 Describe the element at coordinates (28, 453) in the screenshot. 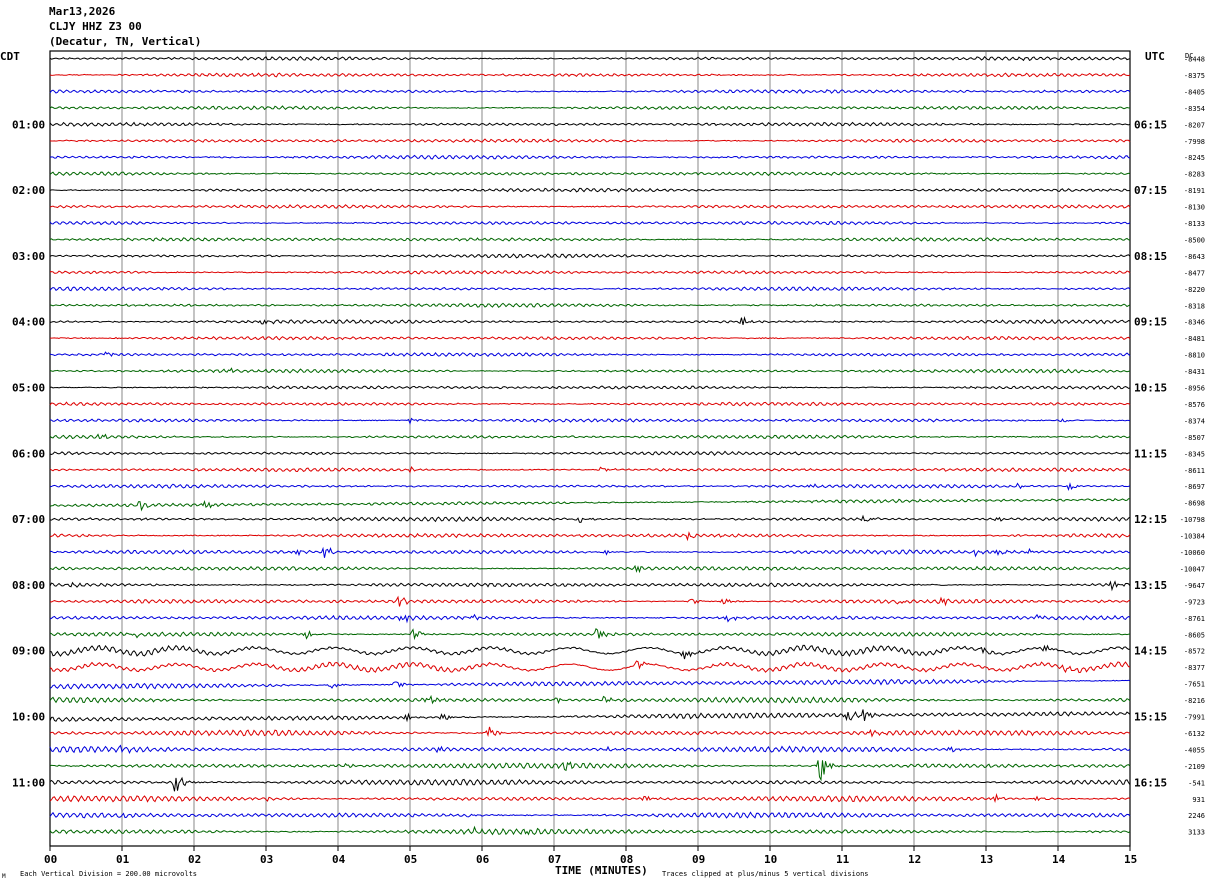

I see `left-hour-label: 06:00` at that location.